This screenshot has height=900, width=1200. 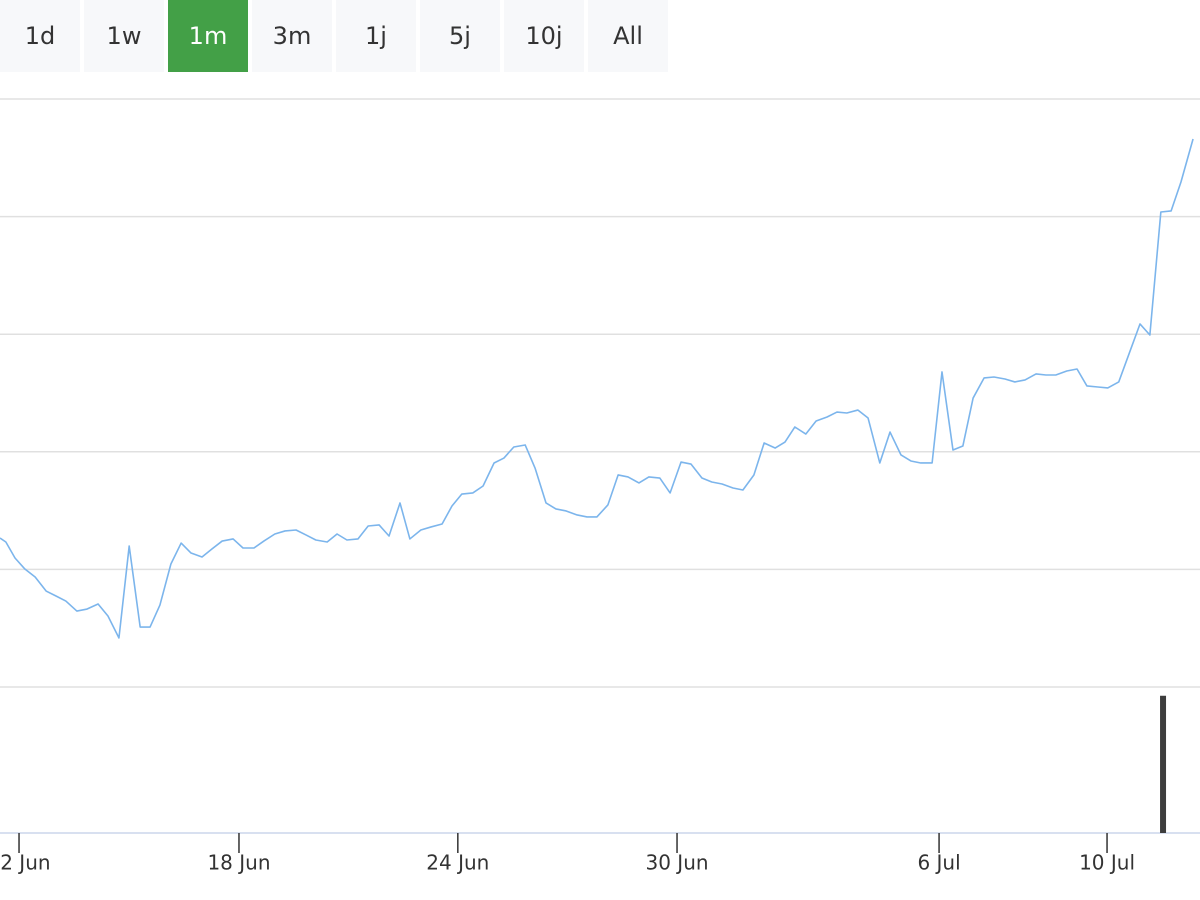 What do you see at coordinates (376, 36) in the screenshot?
I see `range-button: 1j` at bounding box center [376, 36].